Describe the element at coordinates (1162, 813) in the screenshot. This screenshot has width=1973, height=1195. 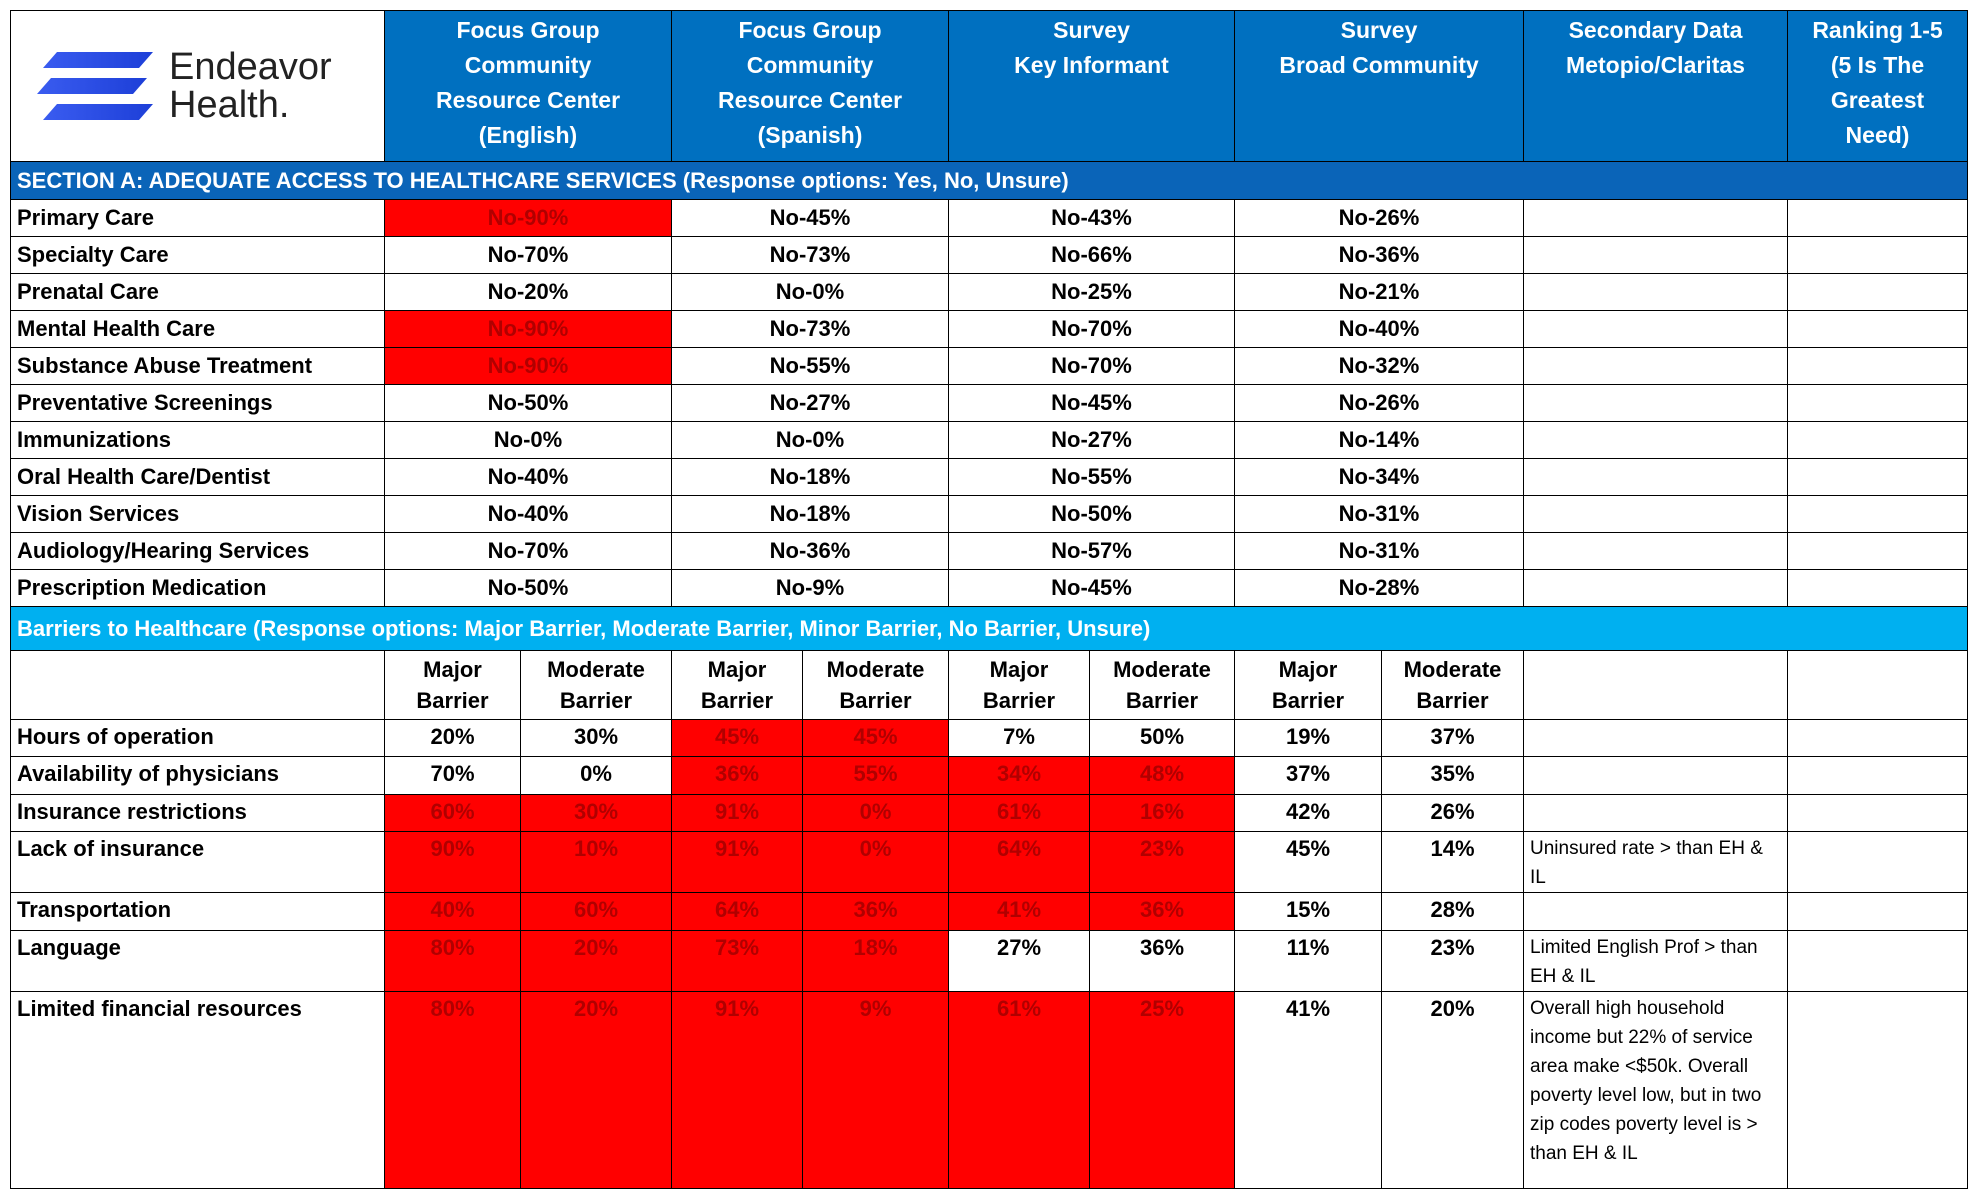
I see `cell-value: 16%` at that location.